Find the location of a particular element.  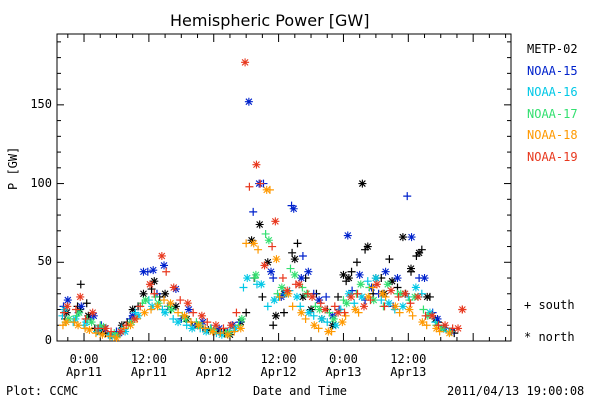

y-axis-label: P [GW] is located at coordinates (13, 168).